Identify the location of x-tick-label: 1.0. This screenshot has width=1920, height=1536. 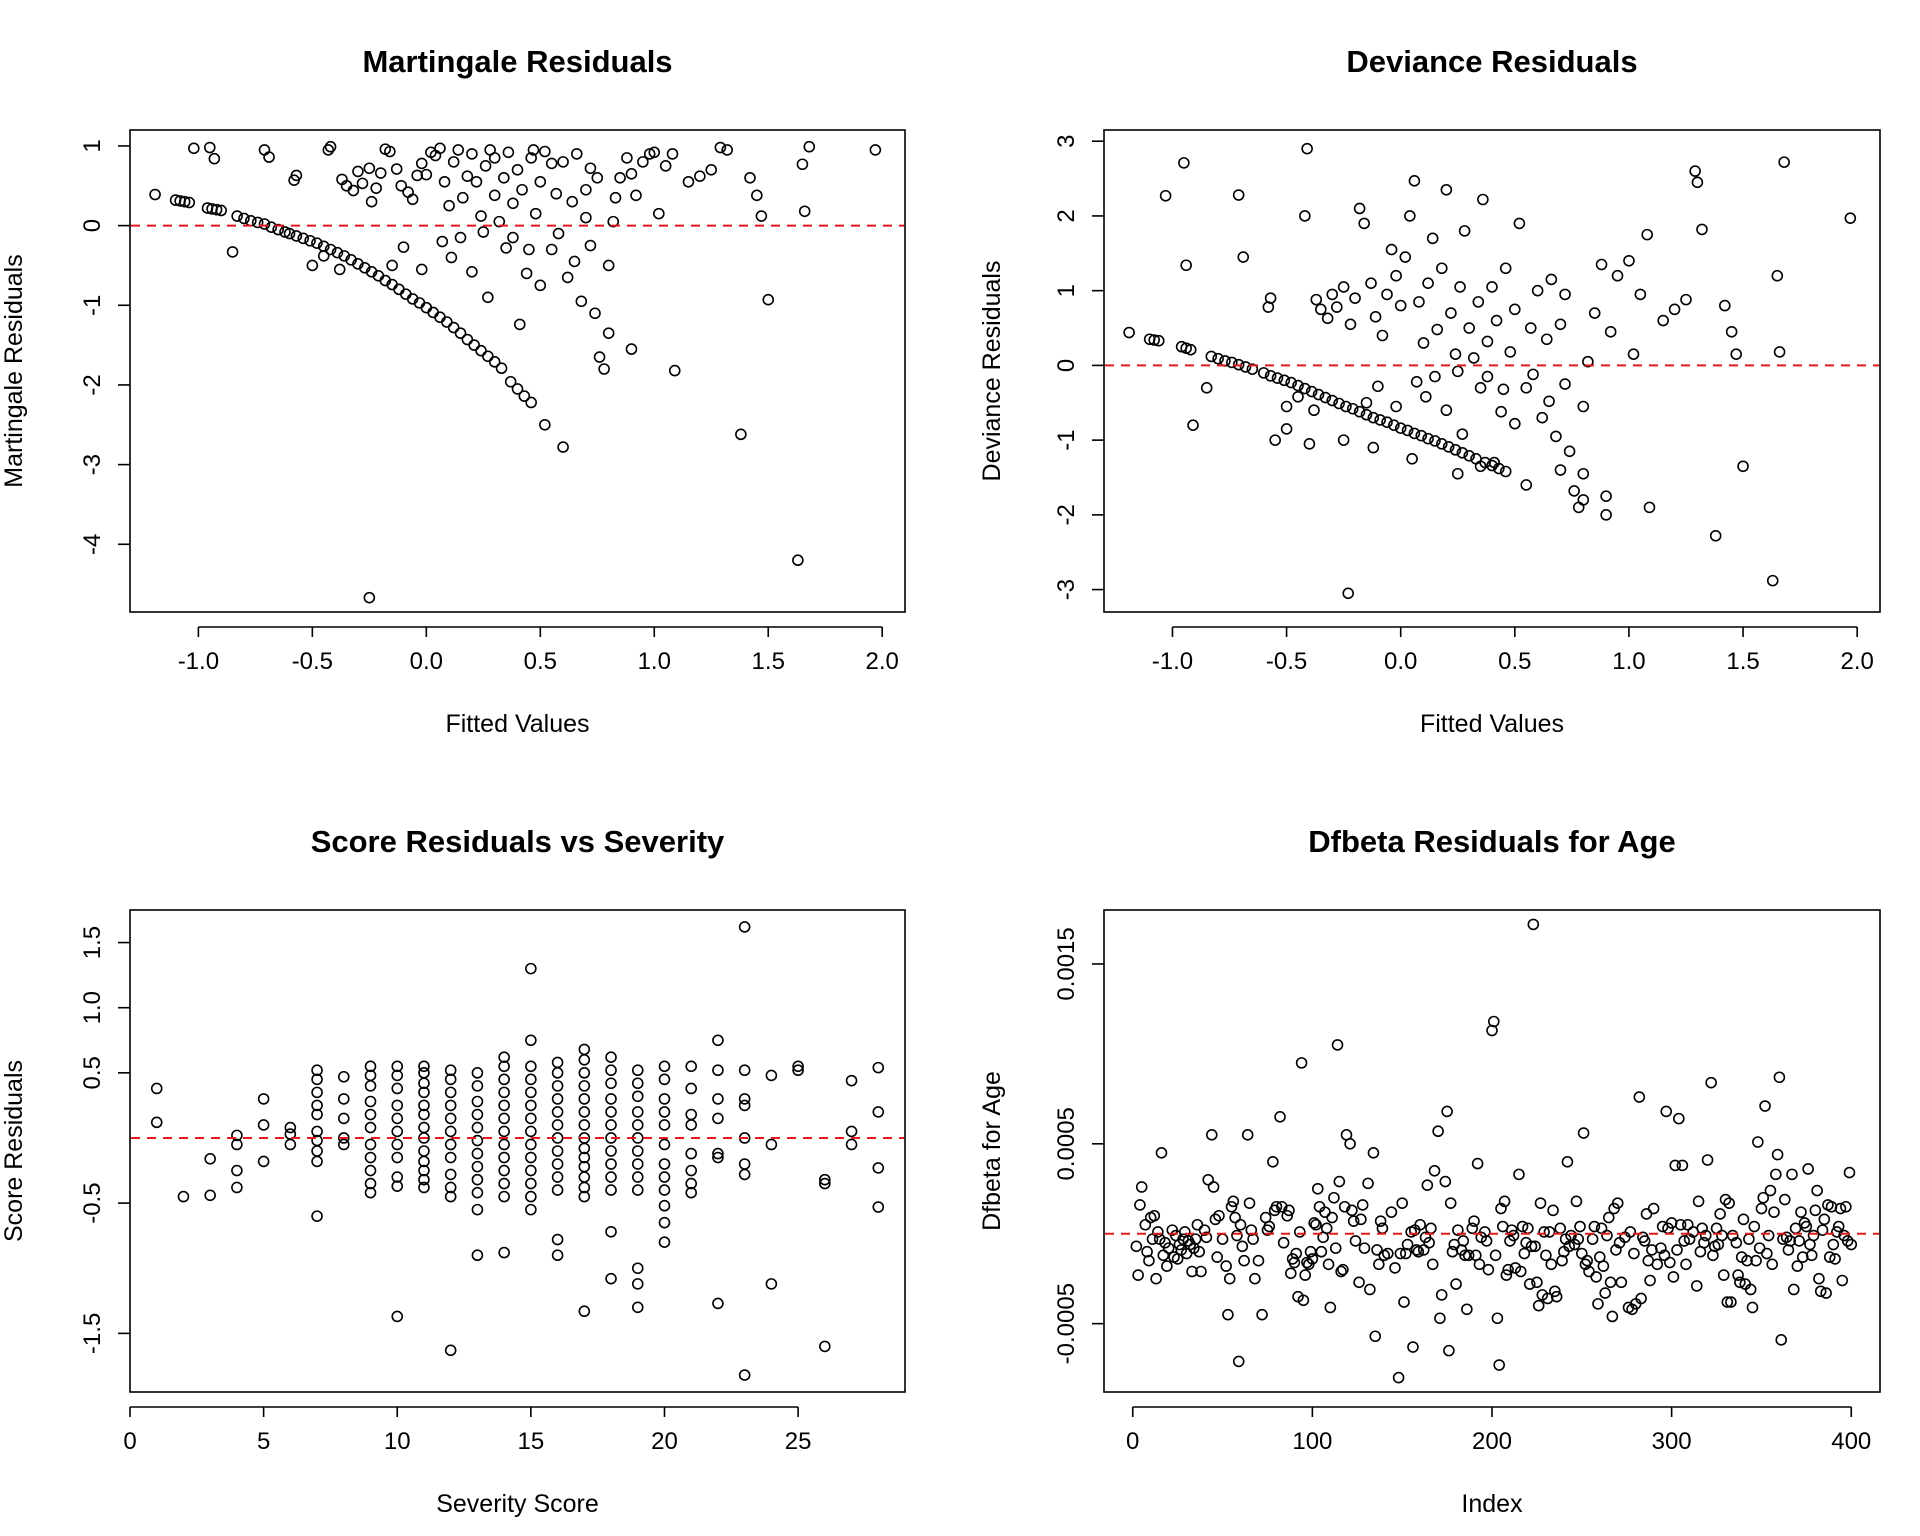
(1628, 661).